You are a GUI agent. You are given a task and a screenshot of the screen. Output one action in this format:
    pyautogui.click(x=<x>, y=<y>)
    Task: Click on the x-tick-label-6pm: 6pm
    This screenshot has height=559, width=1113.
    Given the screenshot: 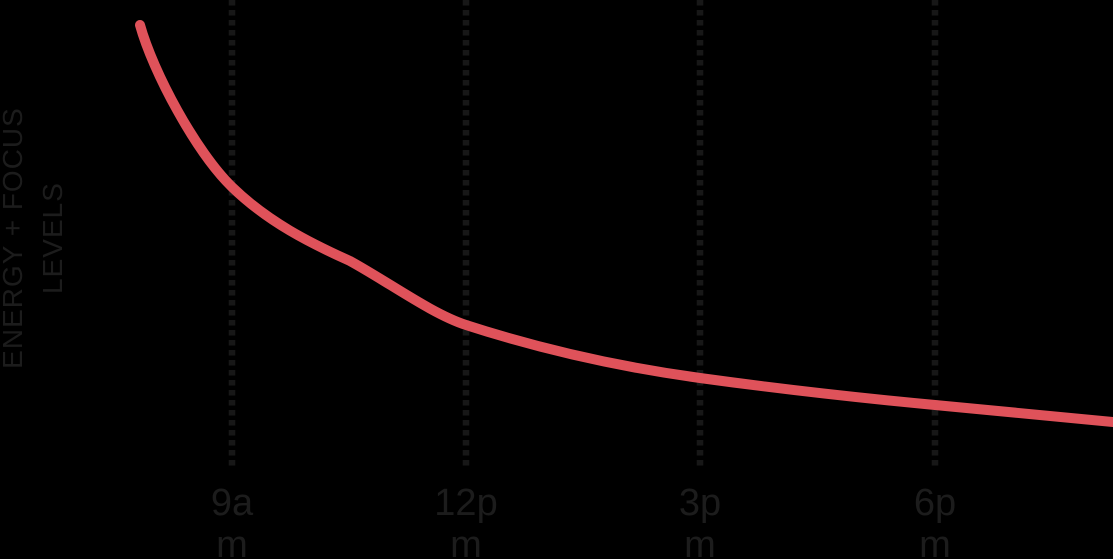 What is the action you would take?
    pyautogui.click(x=935, y=520)
    